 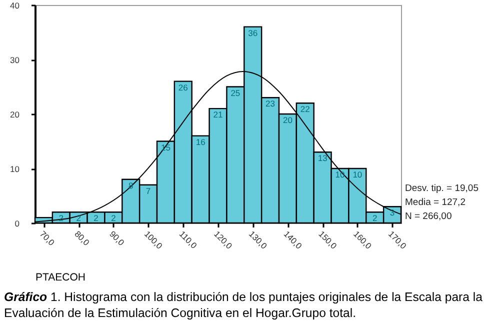 What do you see at coordinates (218, 115) in the screenshot?
I see `data-label: 21` at bounding box center [218, 115].